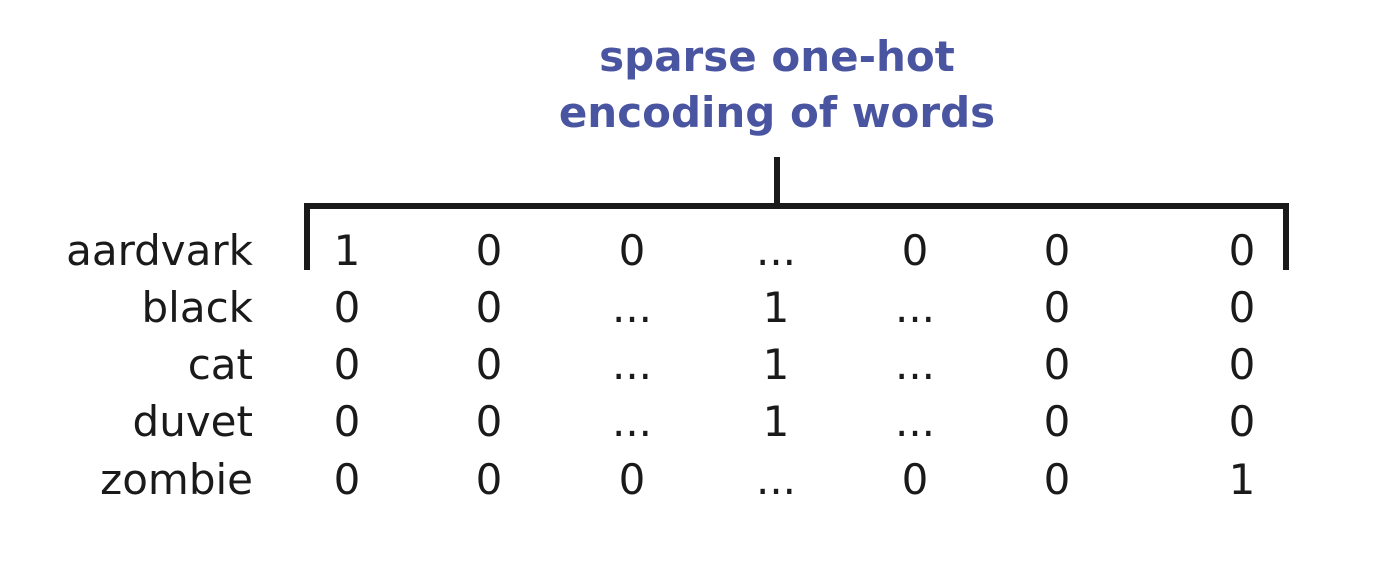  What do you see at coordinates (777, 56) in the screenshot?
I see `diagram-title-line-1: sparse one-hot` at bounding box center [777, 56].